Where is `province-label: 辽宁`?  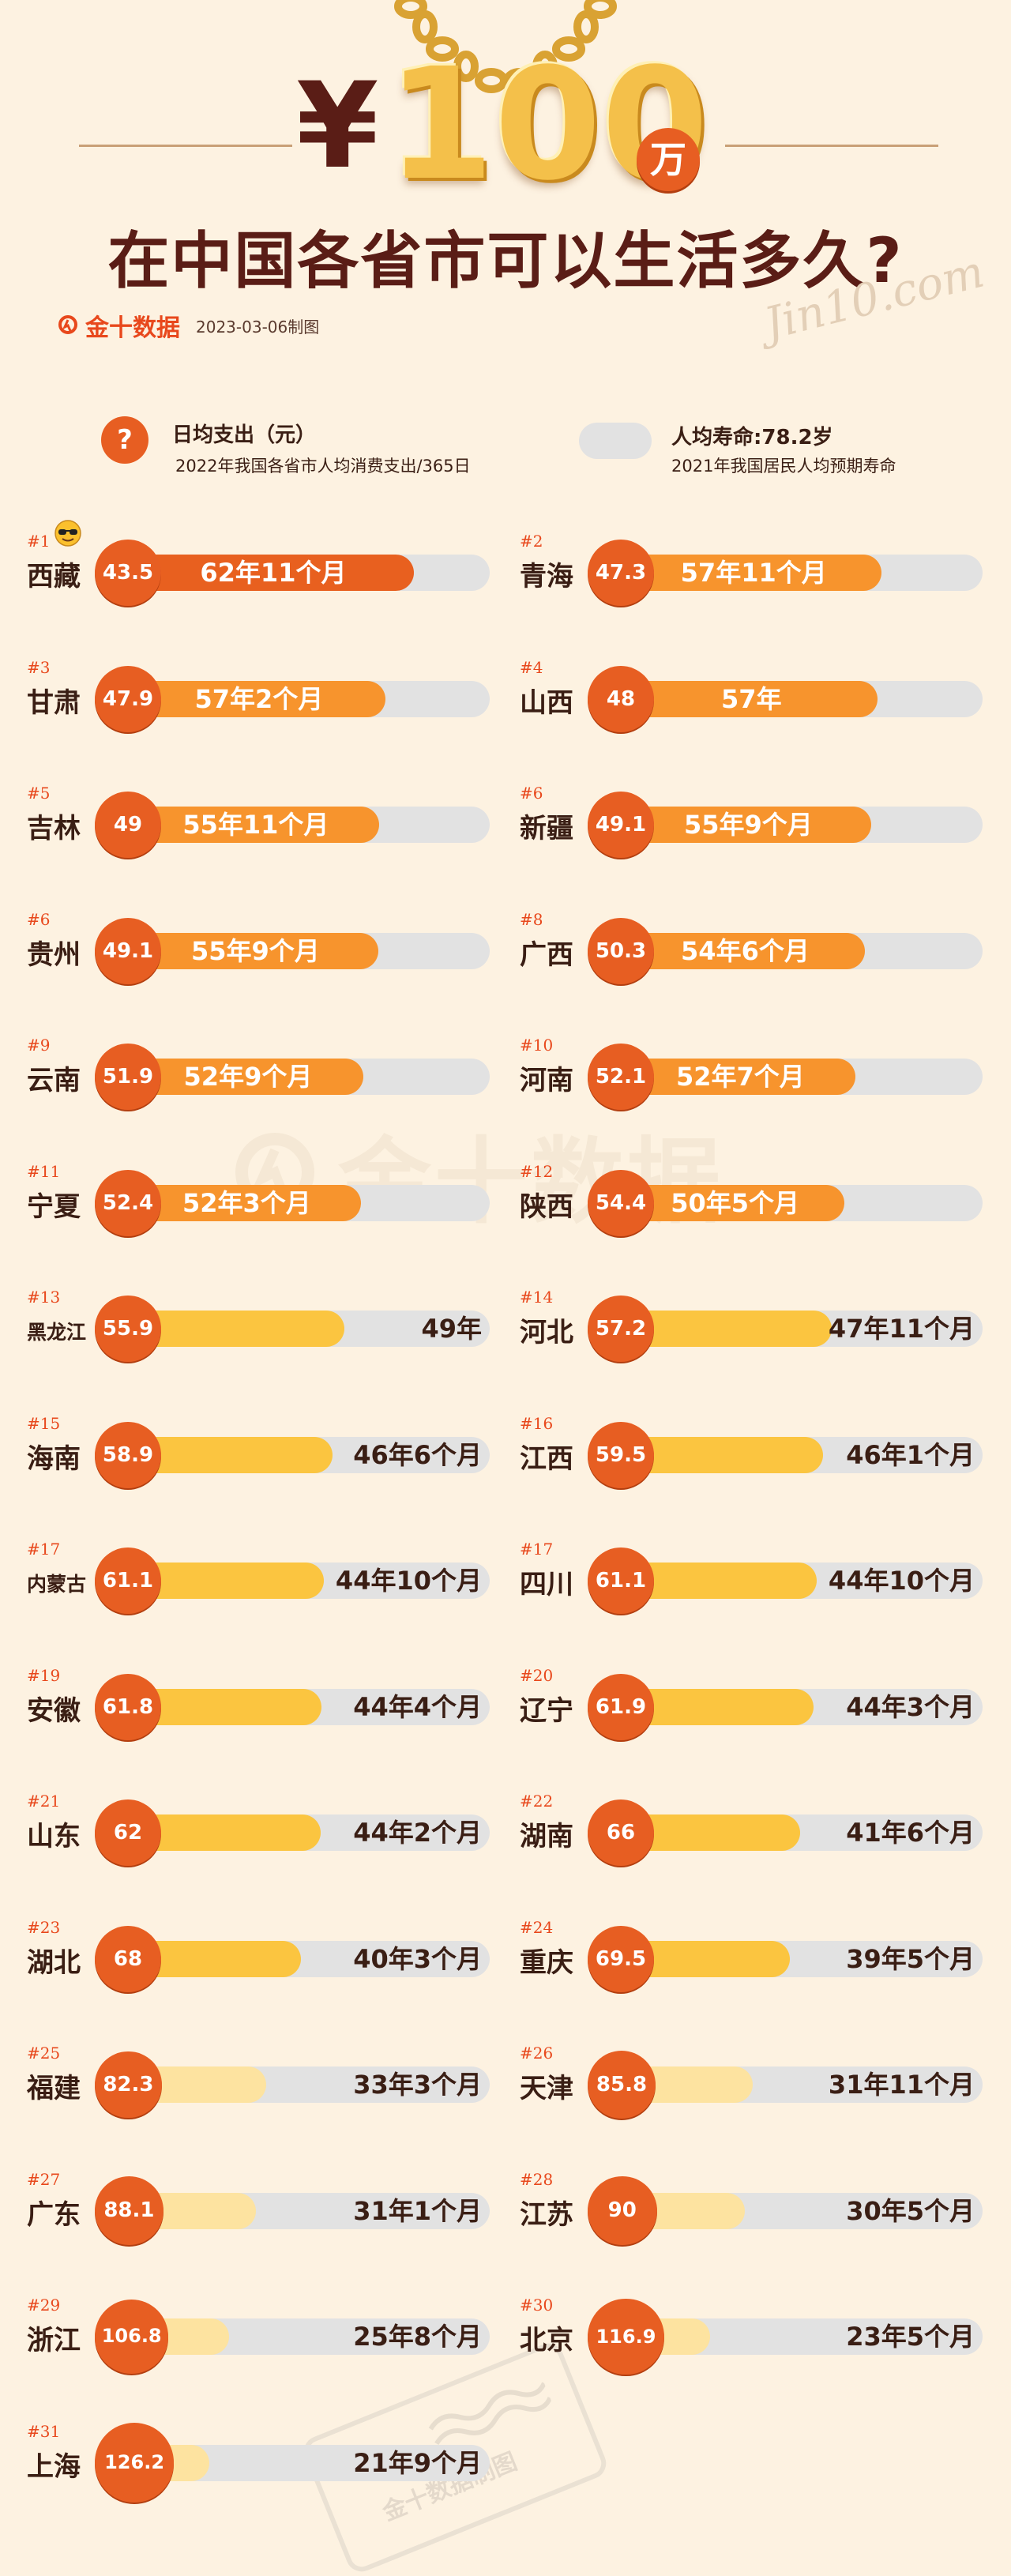 province-label: 辽宁 is located at coordinates (546, 1711).